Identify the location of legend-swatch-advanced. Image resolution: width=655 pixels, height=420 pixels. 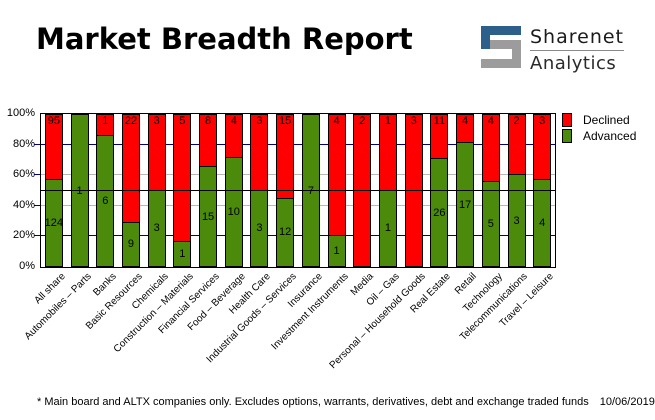
(567, 136).